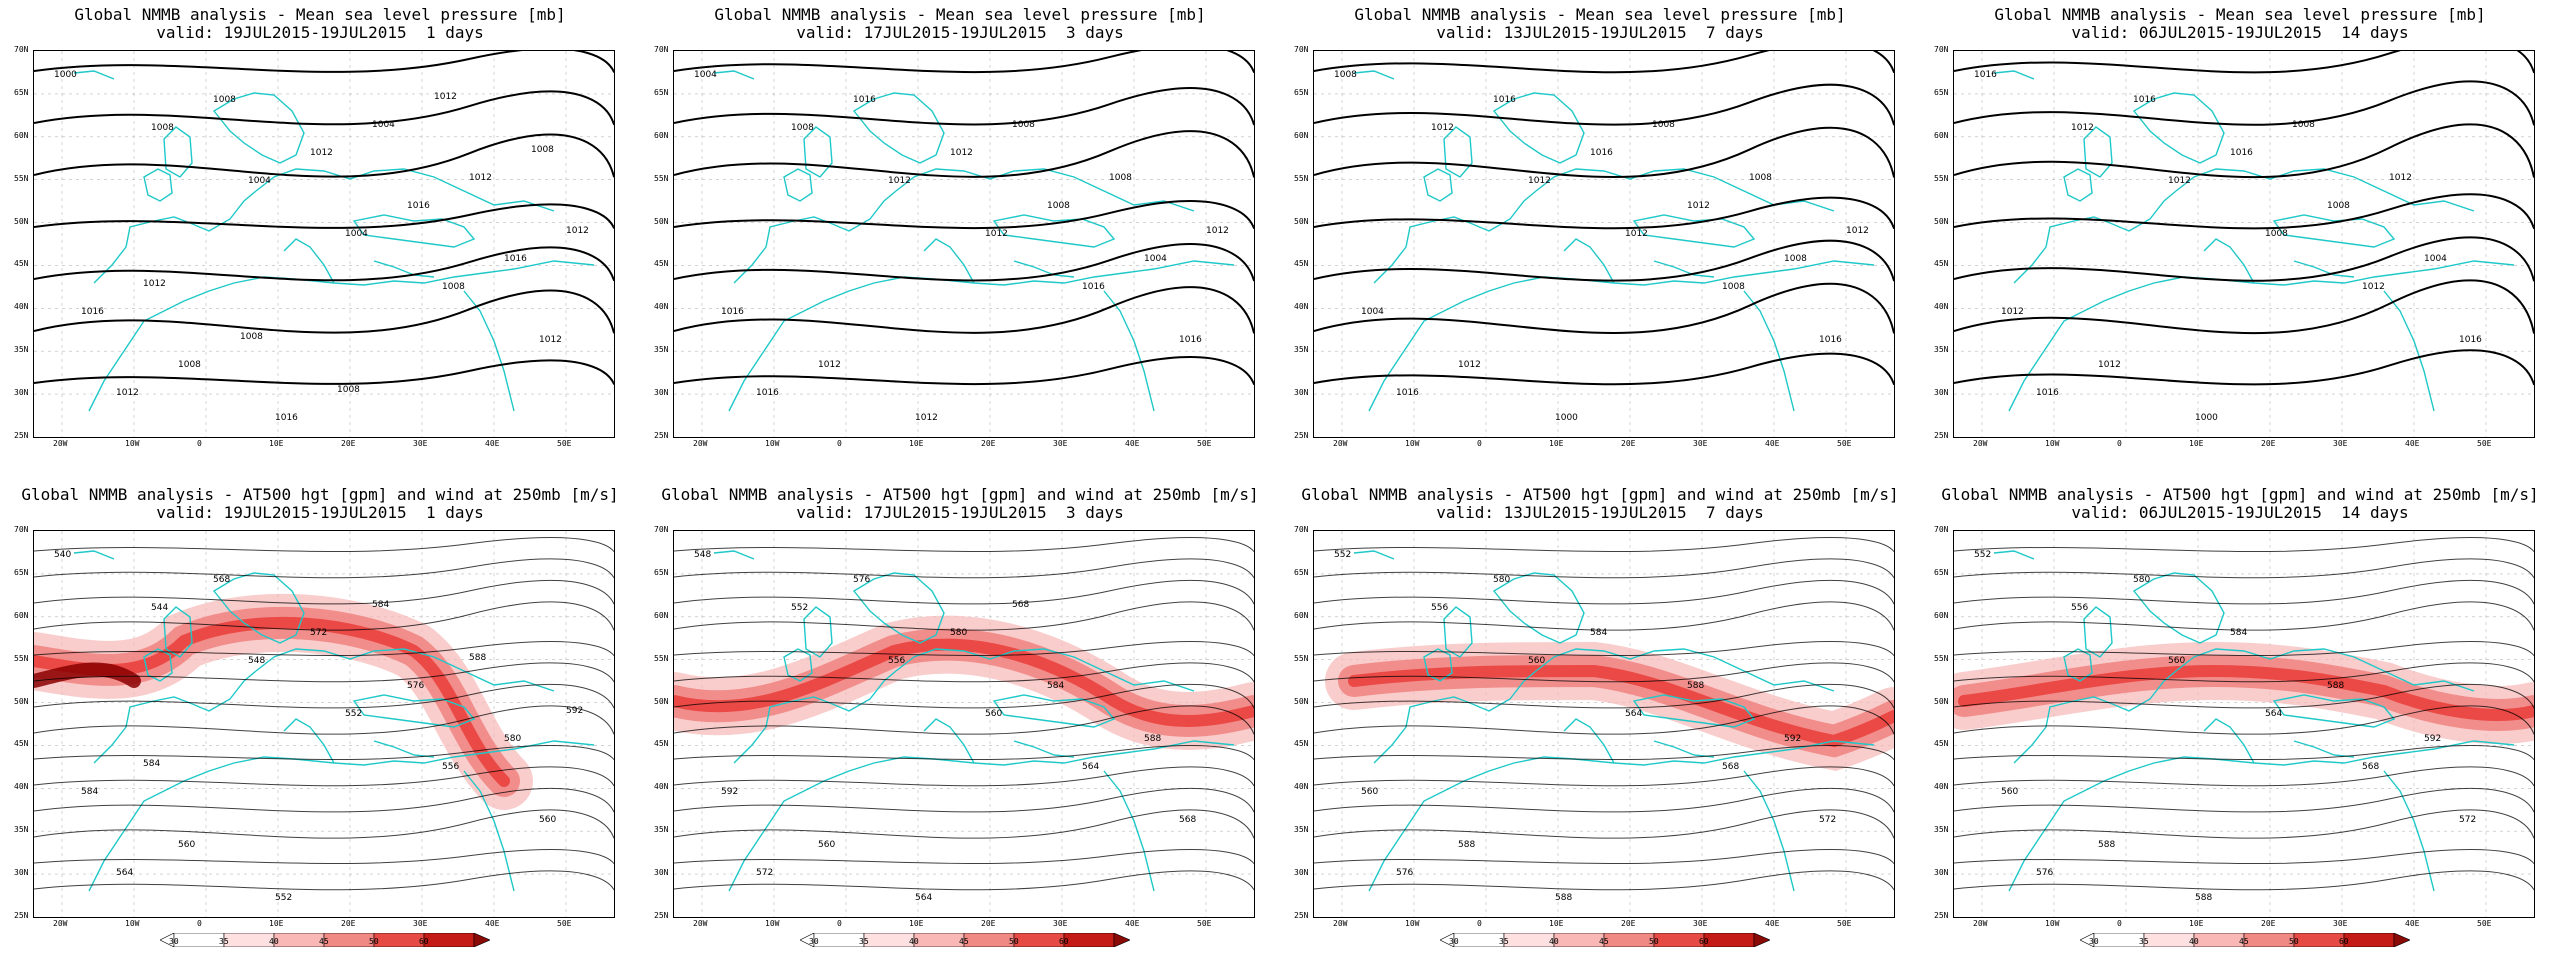 This screenshot has height=960, width=2560. I want to click on lon-tick-label: 30E, so click(1060, 923).